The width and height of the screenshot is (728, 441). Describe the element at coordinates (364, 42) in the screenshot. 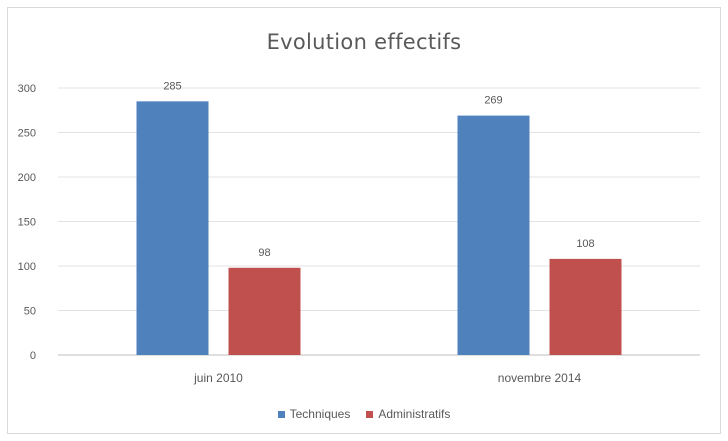

I see `chart-title: Evolution effectifs` at that location.